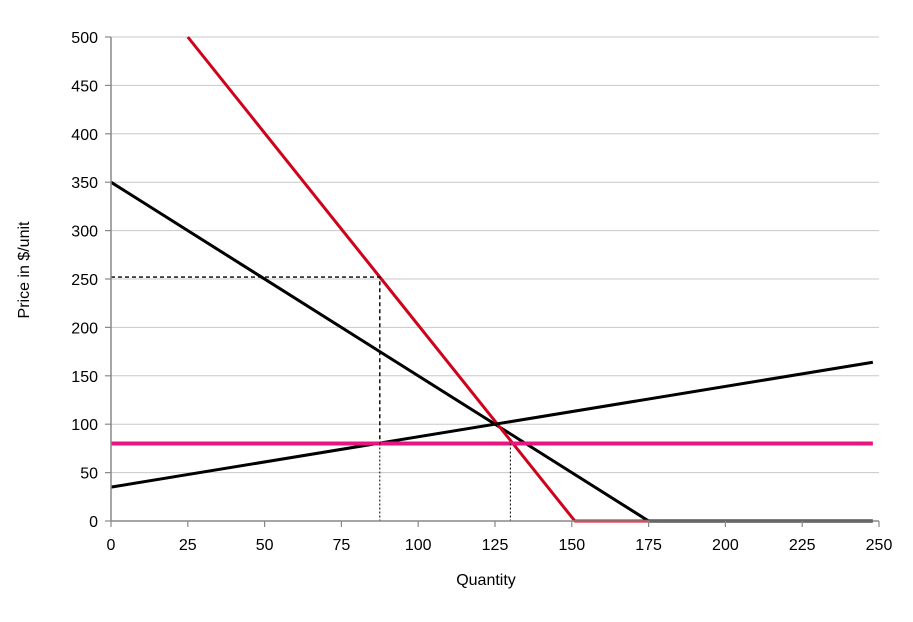 The width and height of the screenshot is (913, 622). Describe the element at coordinates (84, 135) in the screenshot. I see `y-tick-label-400: 400` at that location.